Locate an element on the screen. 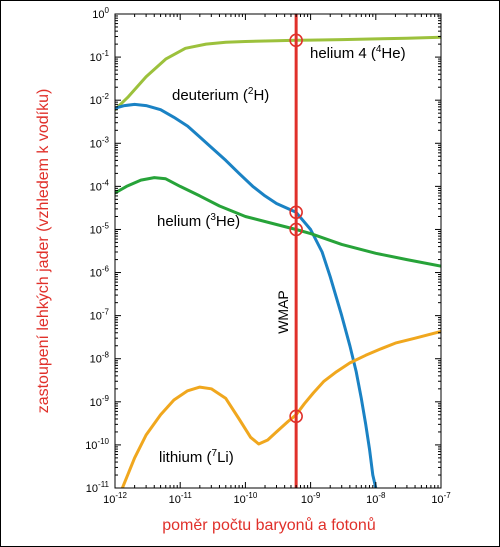  y-tick-label: 10⁻⁵ is located at coordinates (100, 228).